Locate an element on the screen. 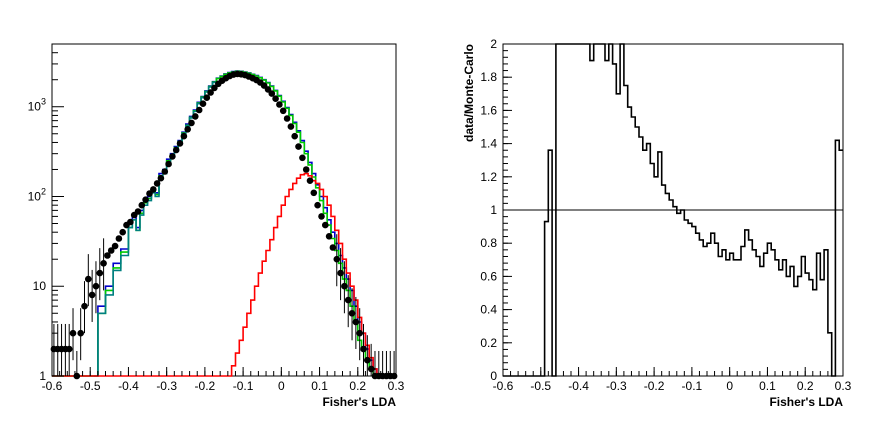 The width and height of the screenshot is (896, 422). y-tick-label: 1.6 is located at coordinates (488, 110).